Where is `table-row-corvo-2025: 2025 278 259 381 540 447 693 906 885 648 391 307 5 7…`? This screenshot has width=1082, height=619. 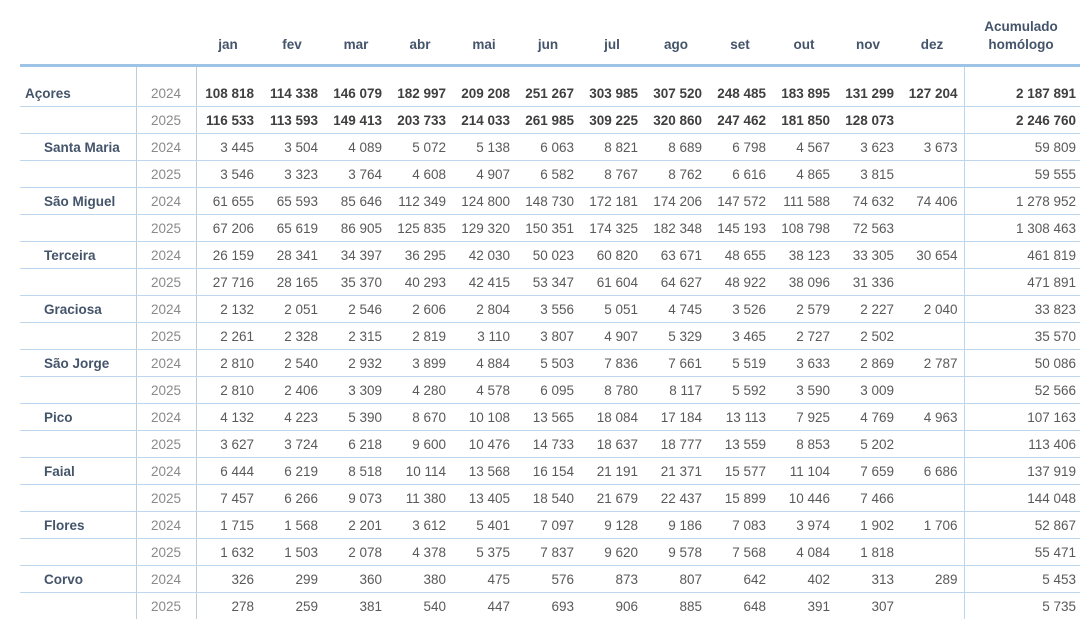
table-row-corvo-2025: 2025 278 259 381 540 447 693 906 885 648 391 307 5 7… is located at coordinates (550, 605).